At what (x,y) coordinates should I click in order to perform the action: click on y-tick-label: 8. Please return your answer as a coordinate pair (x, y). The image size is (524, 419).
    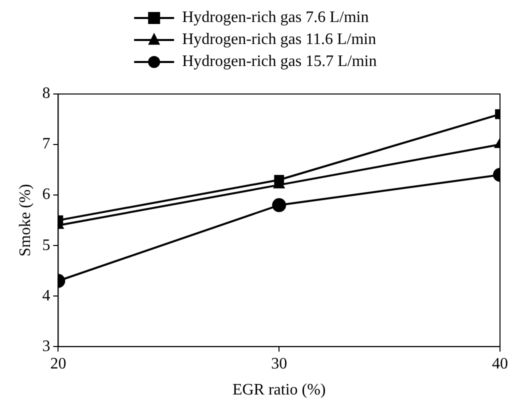
    Looking at the image, I should click on (46, 93).